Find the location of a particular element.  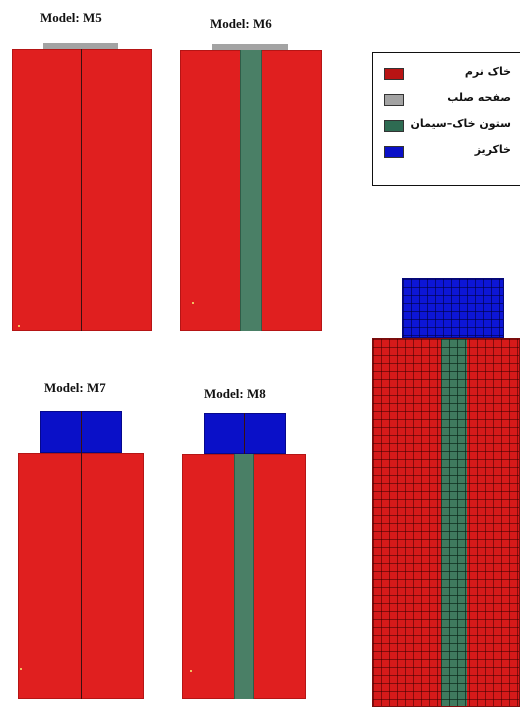

mesh-soft-soil is located at coordinates (446, 522).